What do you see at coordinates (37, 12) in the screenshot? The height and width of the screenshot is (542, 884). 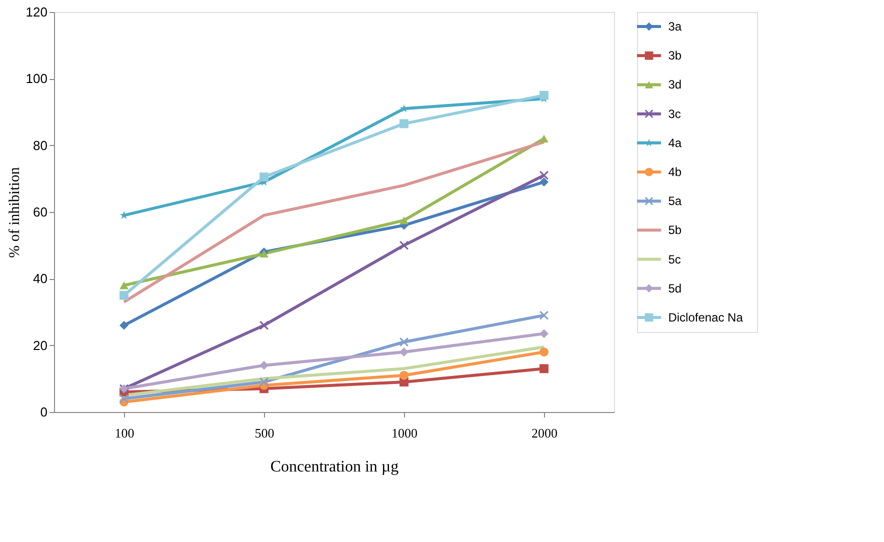 I see `y-tick-label: 120` at bounding box center [37, 12].